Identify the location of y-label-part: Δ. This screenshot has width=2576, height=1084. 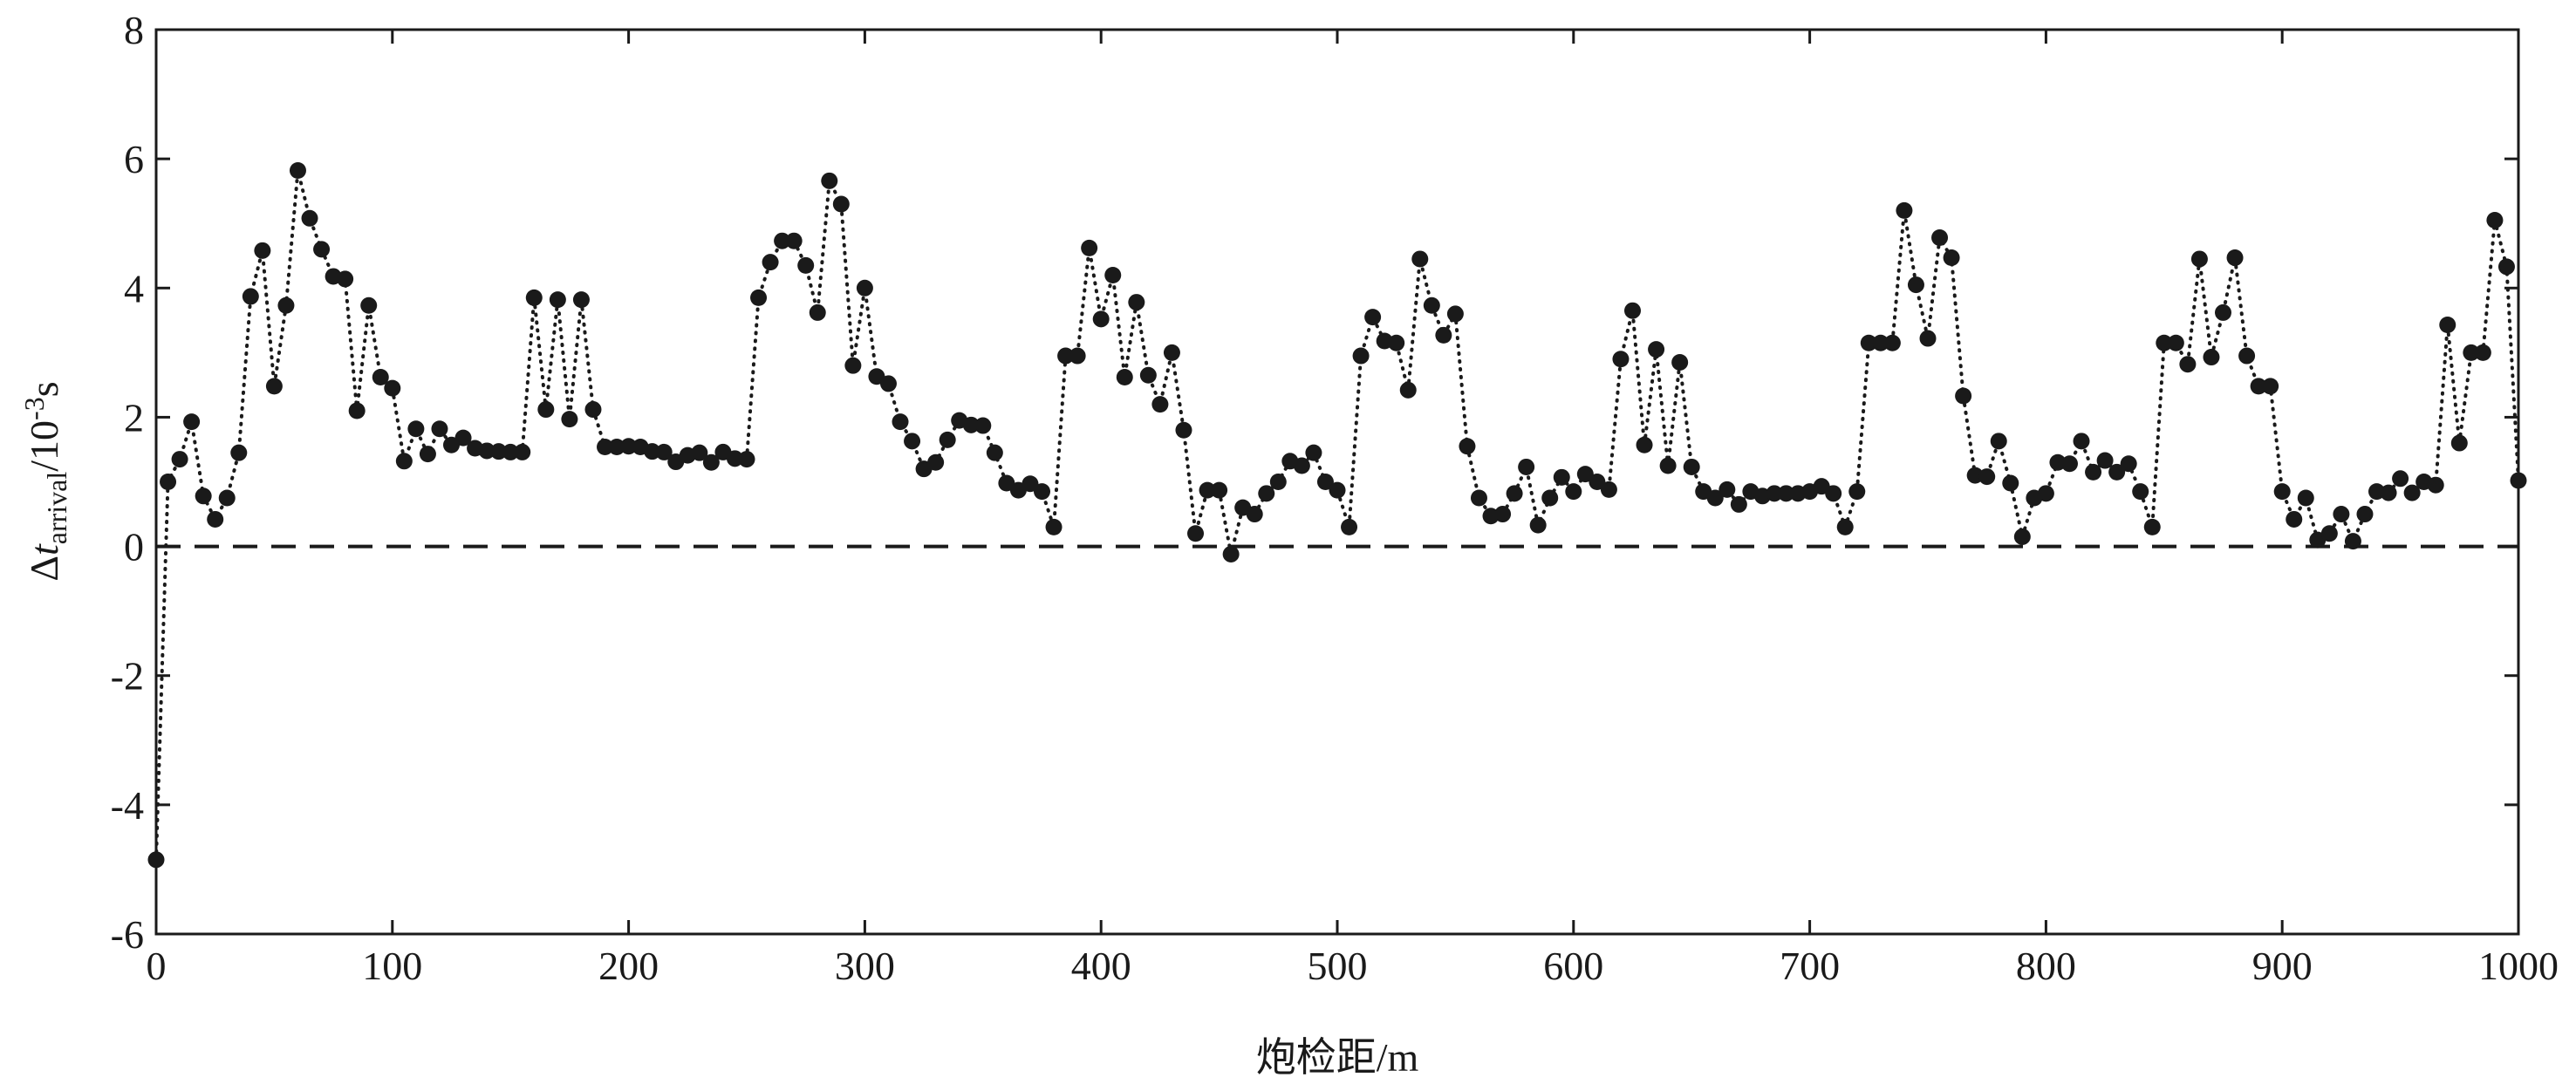
(44, 569).